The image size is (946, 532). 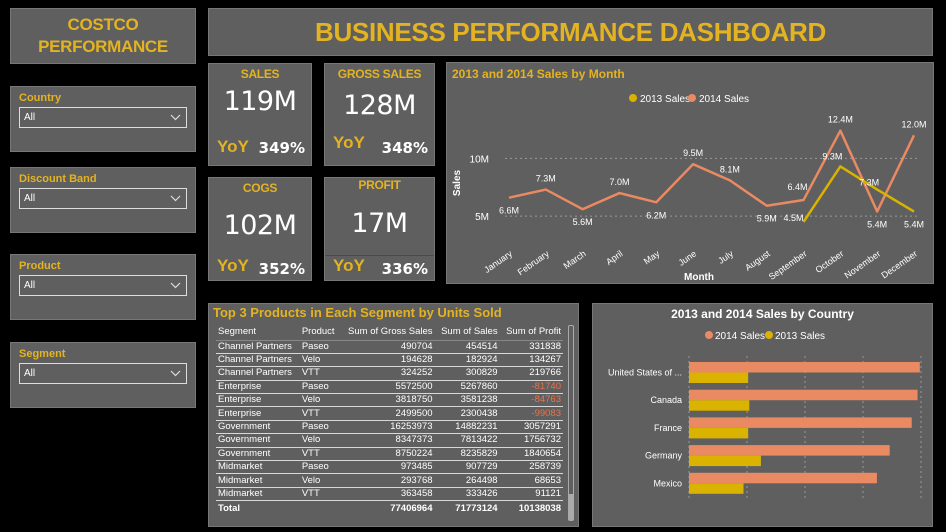 What do you see at coordinates (387, 480) in the screenshot?
I see `cell-gross-sales: 293768` at bounding box center [387, 480].